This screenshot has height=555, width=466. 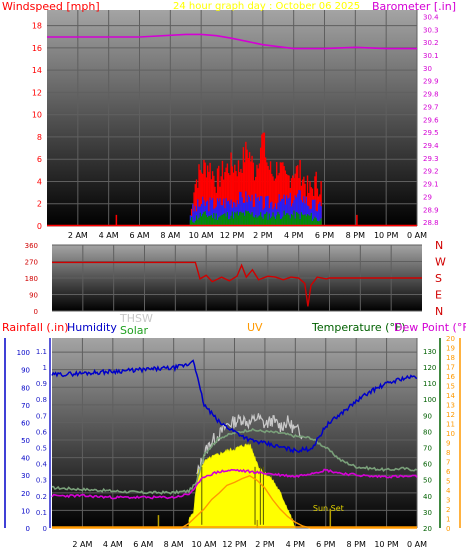 I want to click on humidity-y-tick-label: 40, so click(x=25, y=459).